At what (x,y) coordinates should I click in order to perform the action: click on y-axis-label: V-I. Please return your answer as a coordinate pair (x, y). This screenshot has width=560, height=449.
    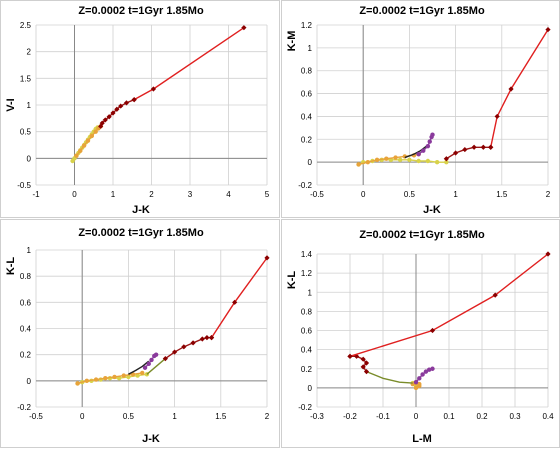
    Looking at the image, I should click on (11, 104).